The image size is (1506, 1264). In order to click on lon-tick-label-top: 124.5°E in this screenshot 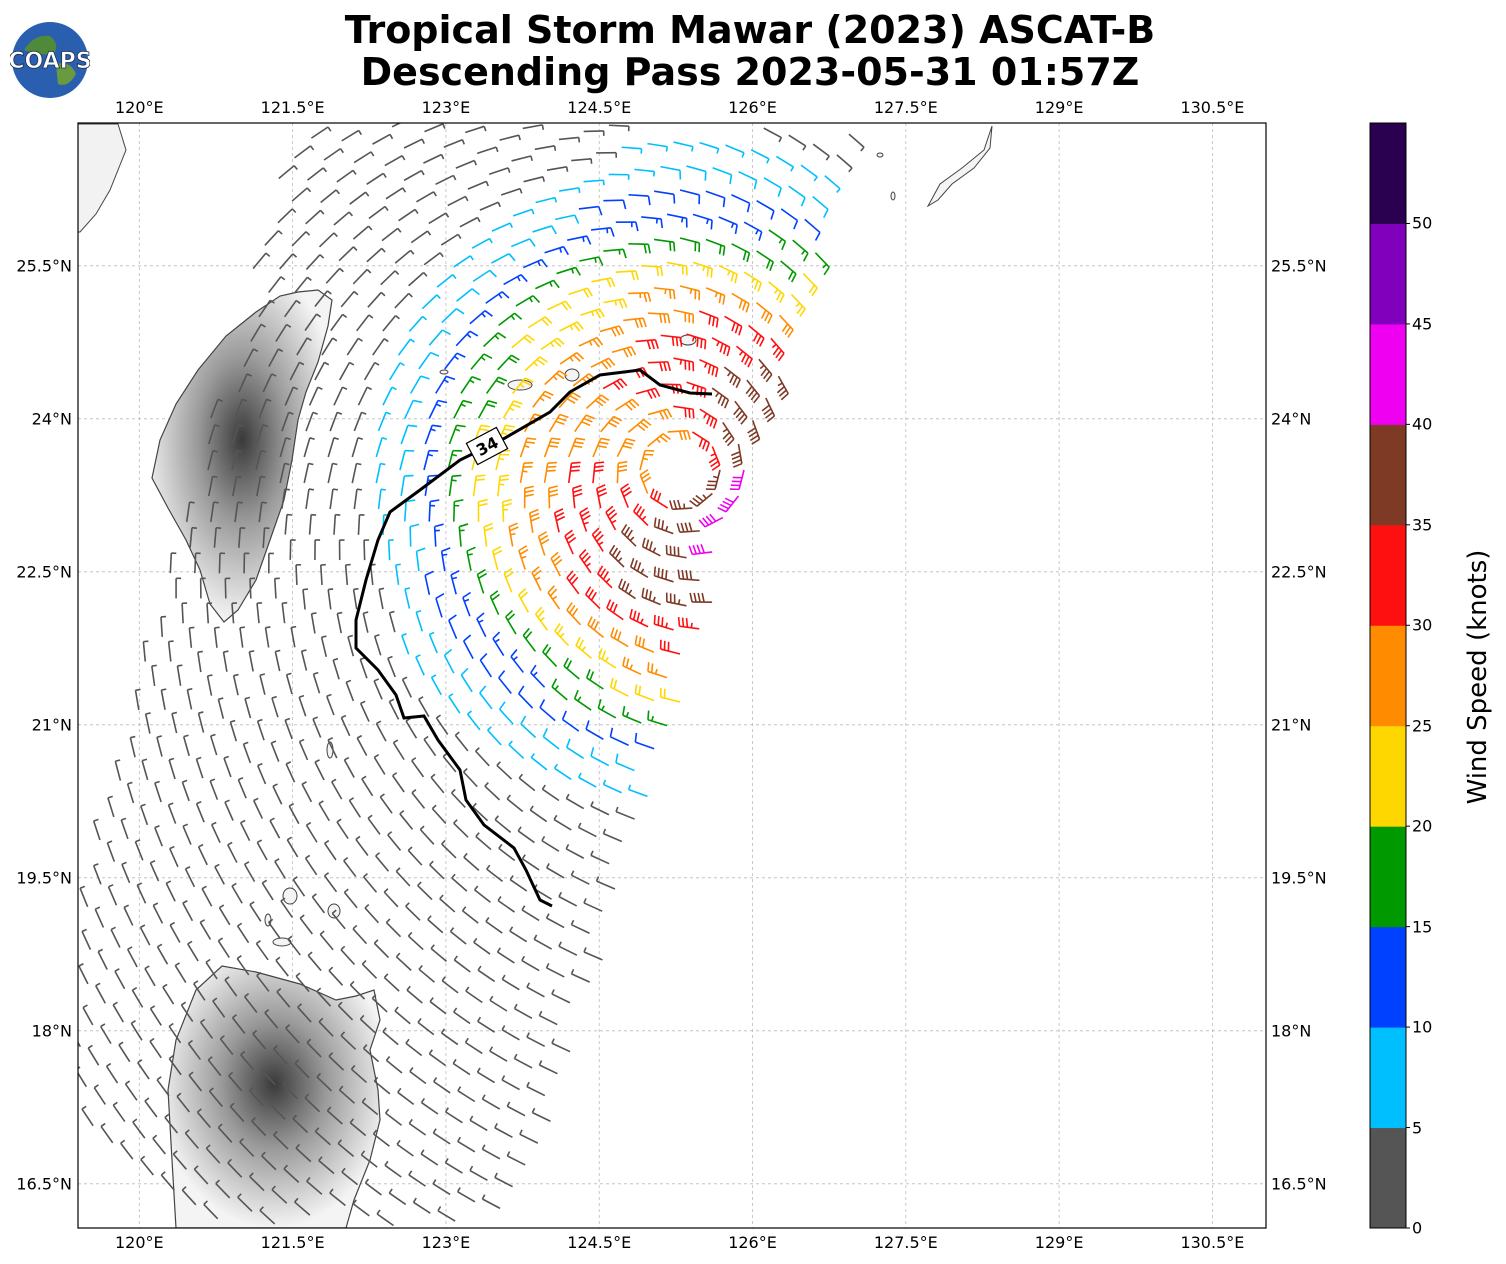, I will do `click(599, 107)`.